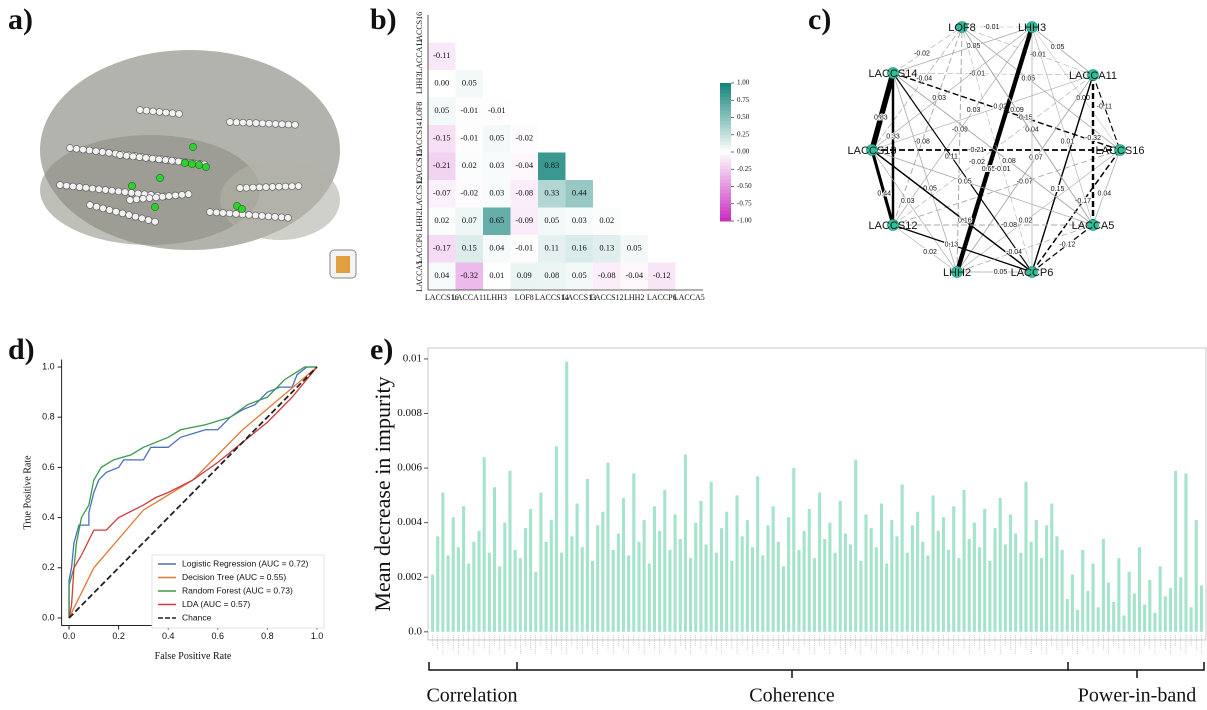 This screenshot has width=1207, height=710. What do you see at coordinates (160, 178) in the screenshot?
I see `electrode-active` at bounding box center [160, 178].